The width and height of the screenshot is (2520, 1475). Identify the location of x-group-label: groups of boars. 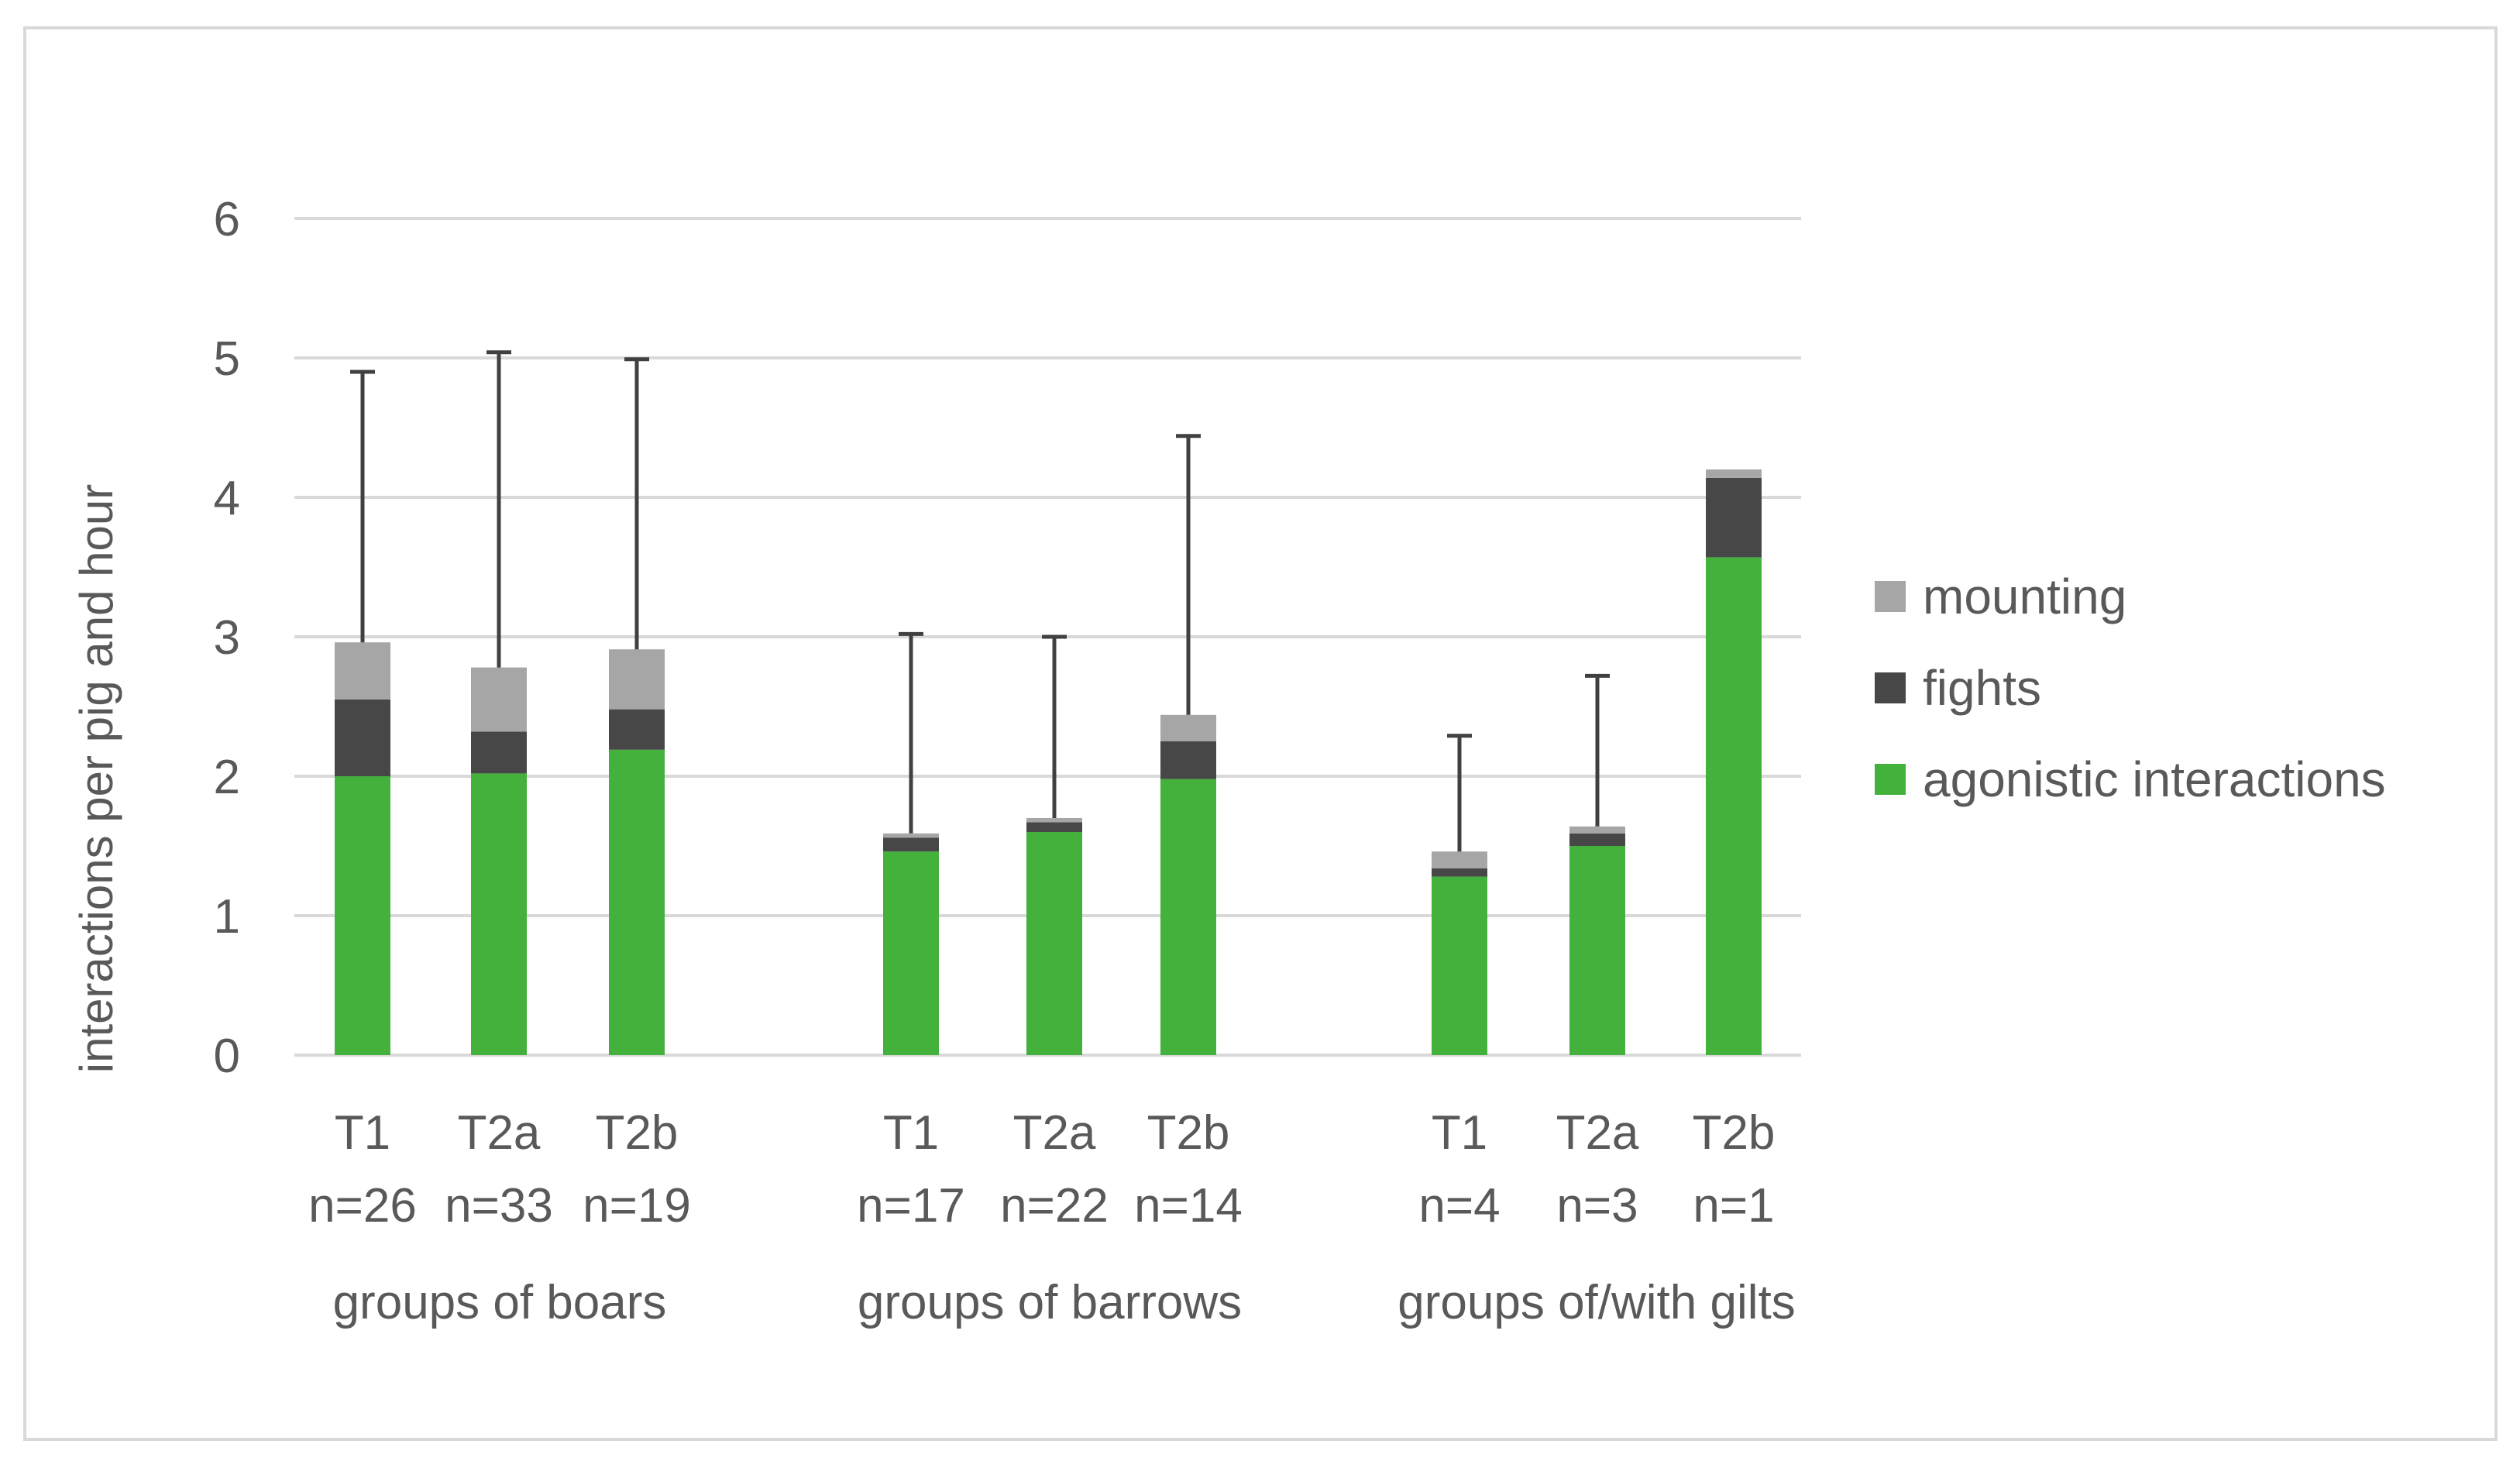
(500, 1302).